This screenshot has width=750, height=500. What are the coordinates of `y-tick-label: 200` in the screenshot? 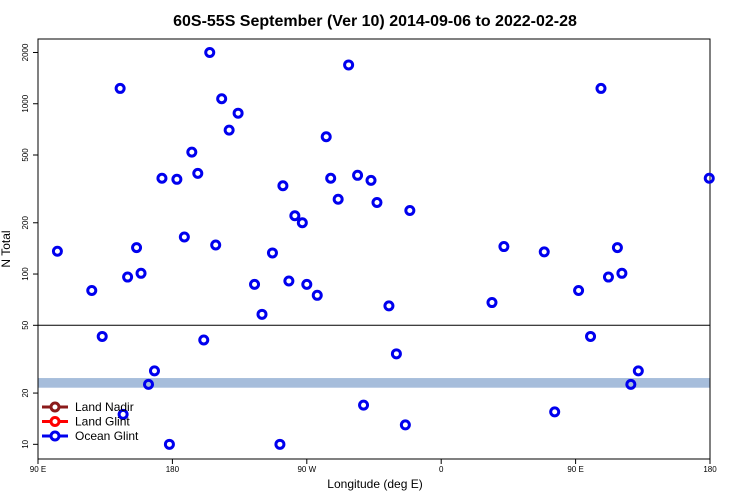 It's located at (25, 223).